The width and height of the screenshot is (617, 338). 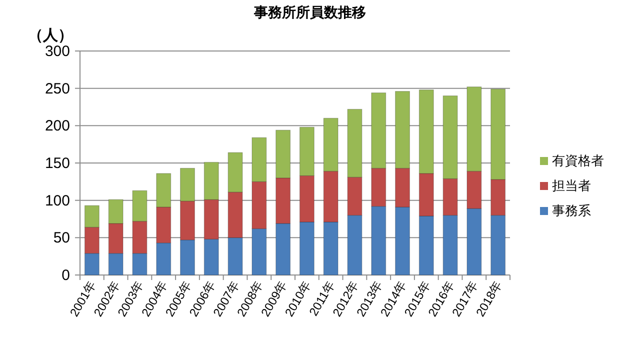 I want to click on y-tick-label: 200, so click(x=57, y=126).